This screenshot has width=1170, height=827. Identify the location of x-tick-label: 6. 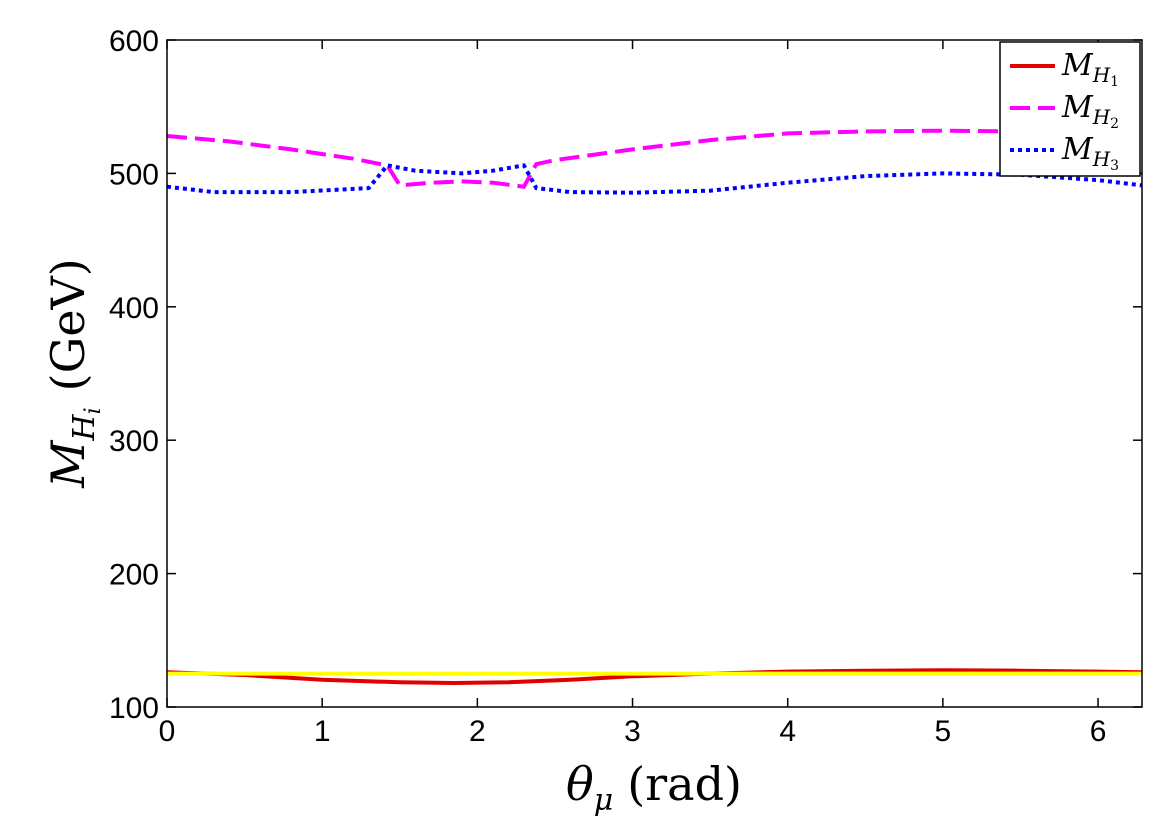
(1098, 731).